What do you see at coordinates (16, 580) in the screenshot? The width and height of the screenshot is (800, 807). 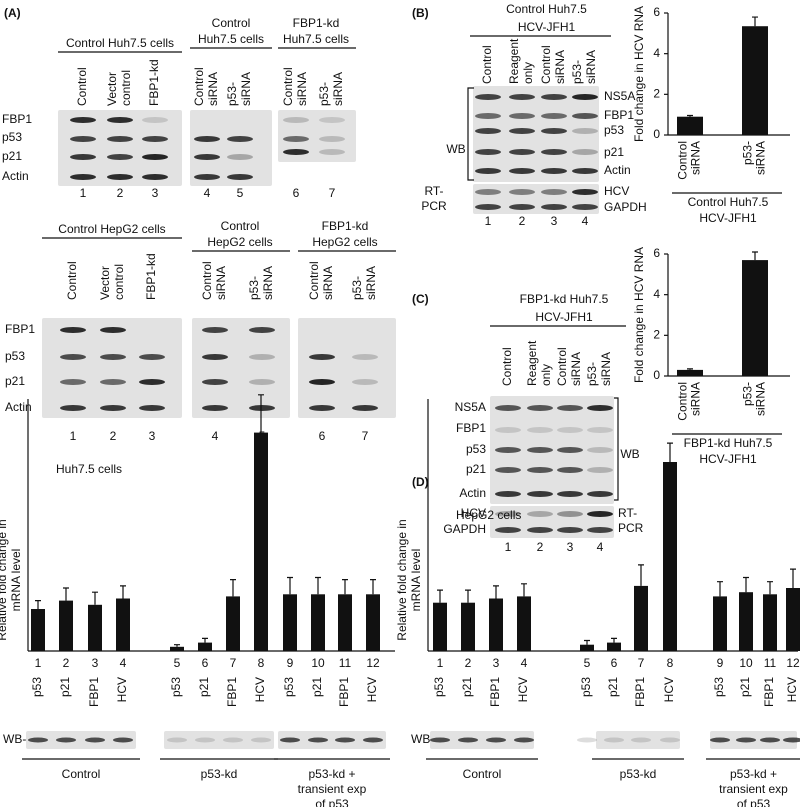 I see `y-axis-label: mRNA level` at bounding box center [16, 580].